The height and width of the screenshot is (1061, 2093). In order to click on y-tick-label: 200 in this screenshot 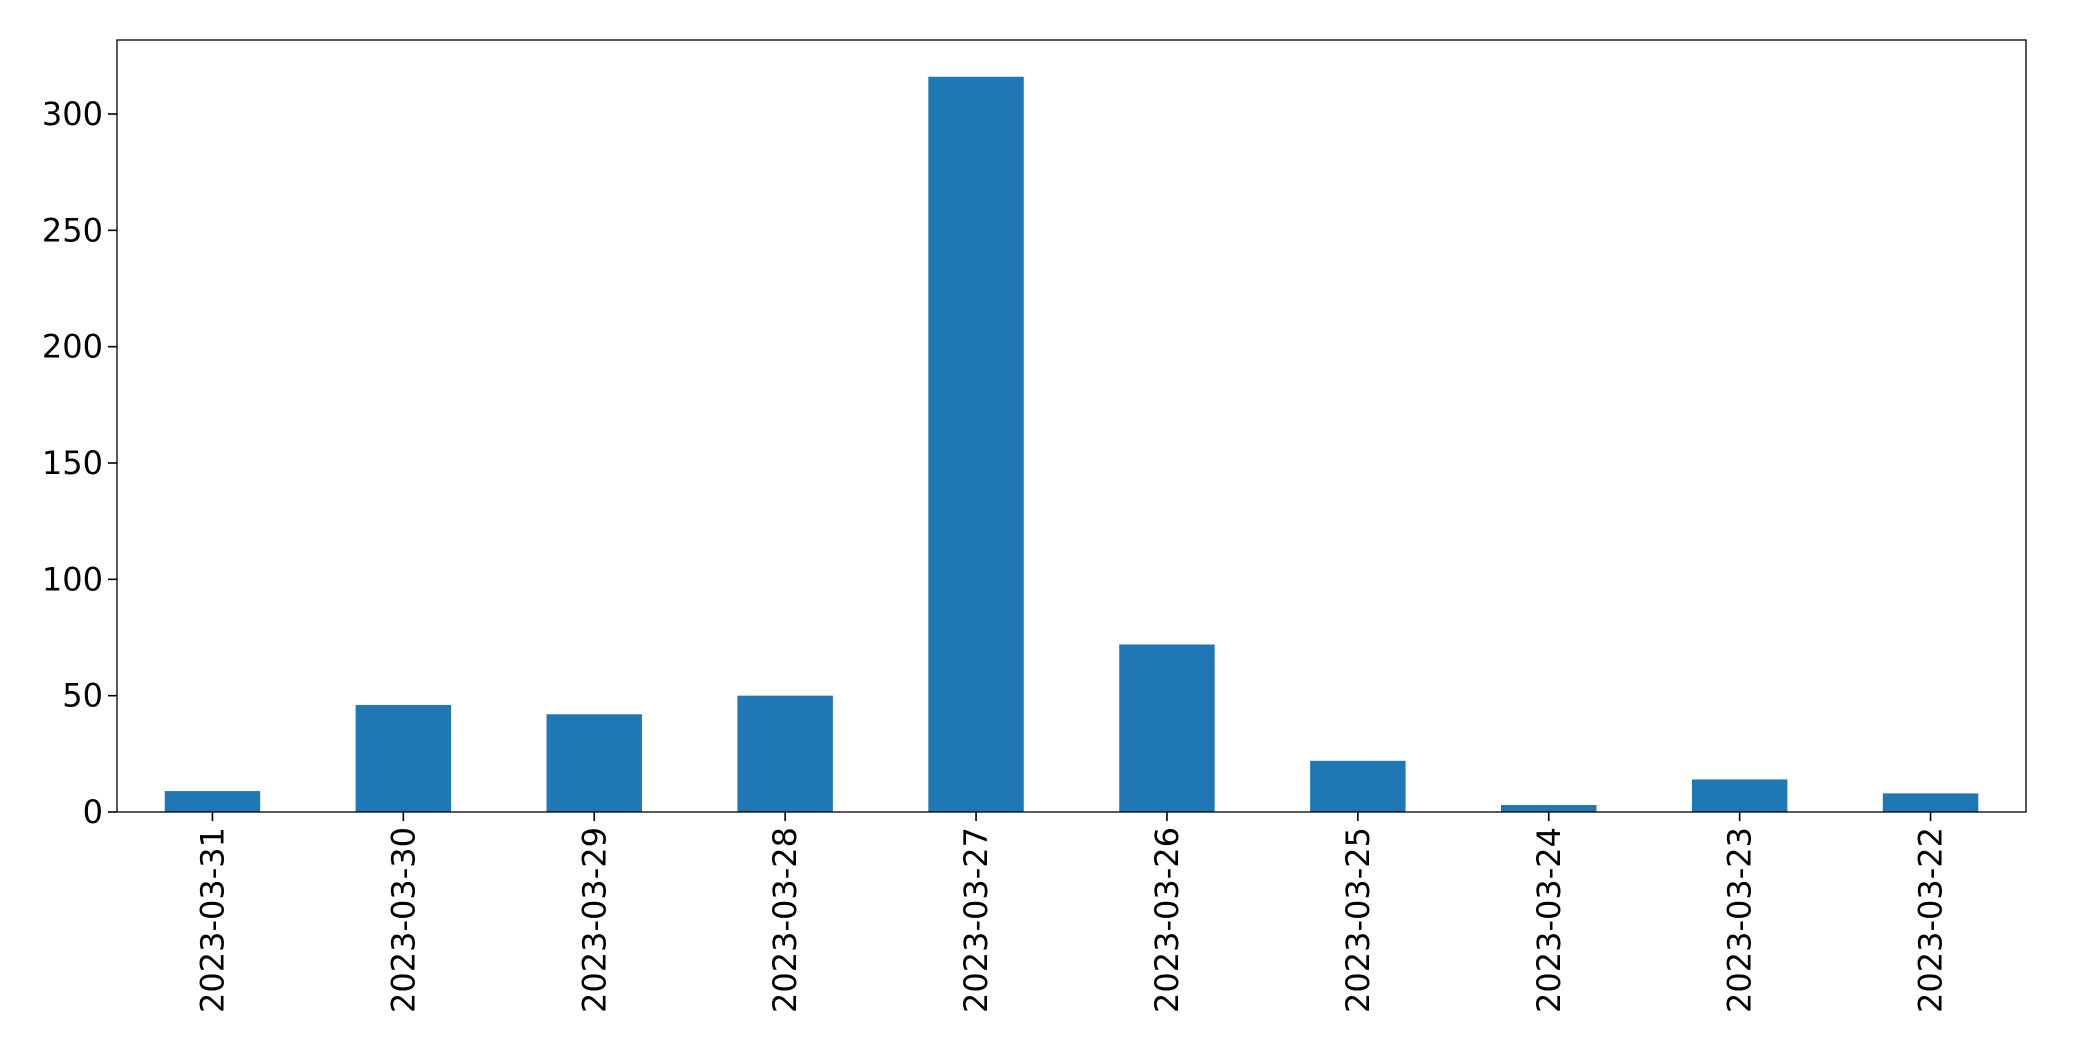, I will do `click(72, 347)`.